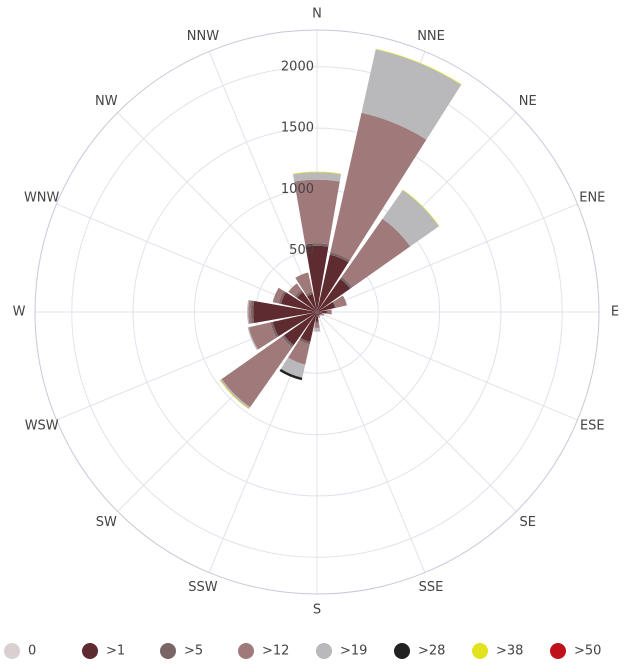 The height and width of the screenshot is (665, 628). I want to click on direction-label: NNE, so click(431, 36).